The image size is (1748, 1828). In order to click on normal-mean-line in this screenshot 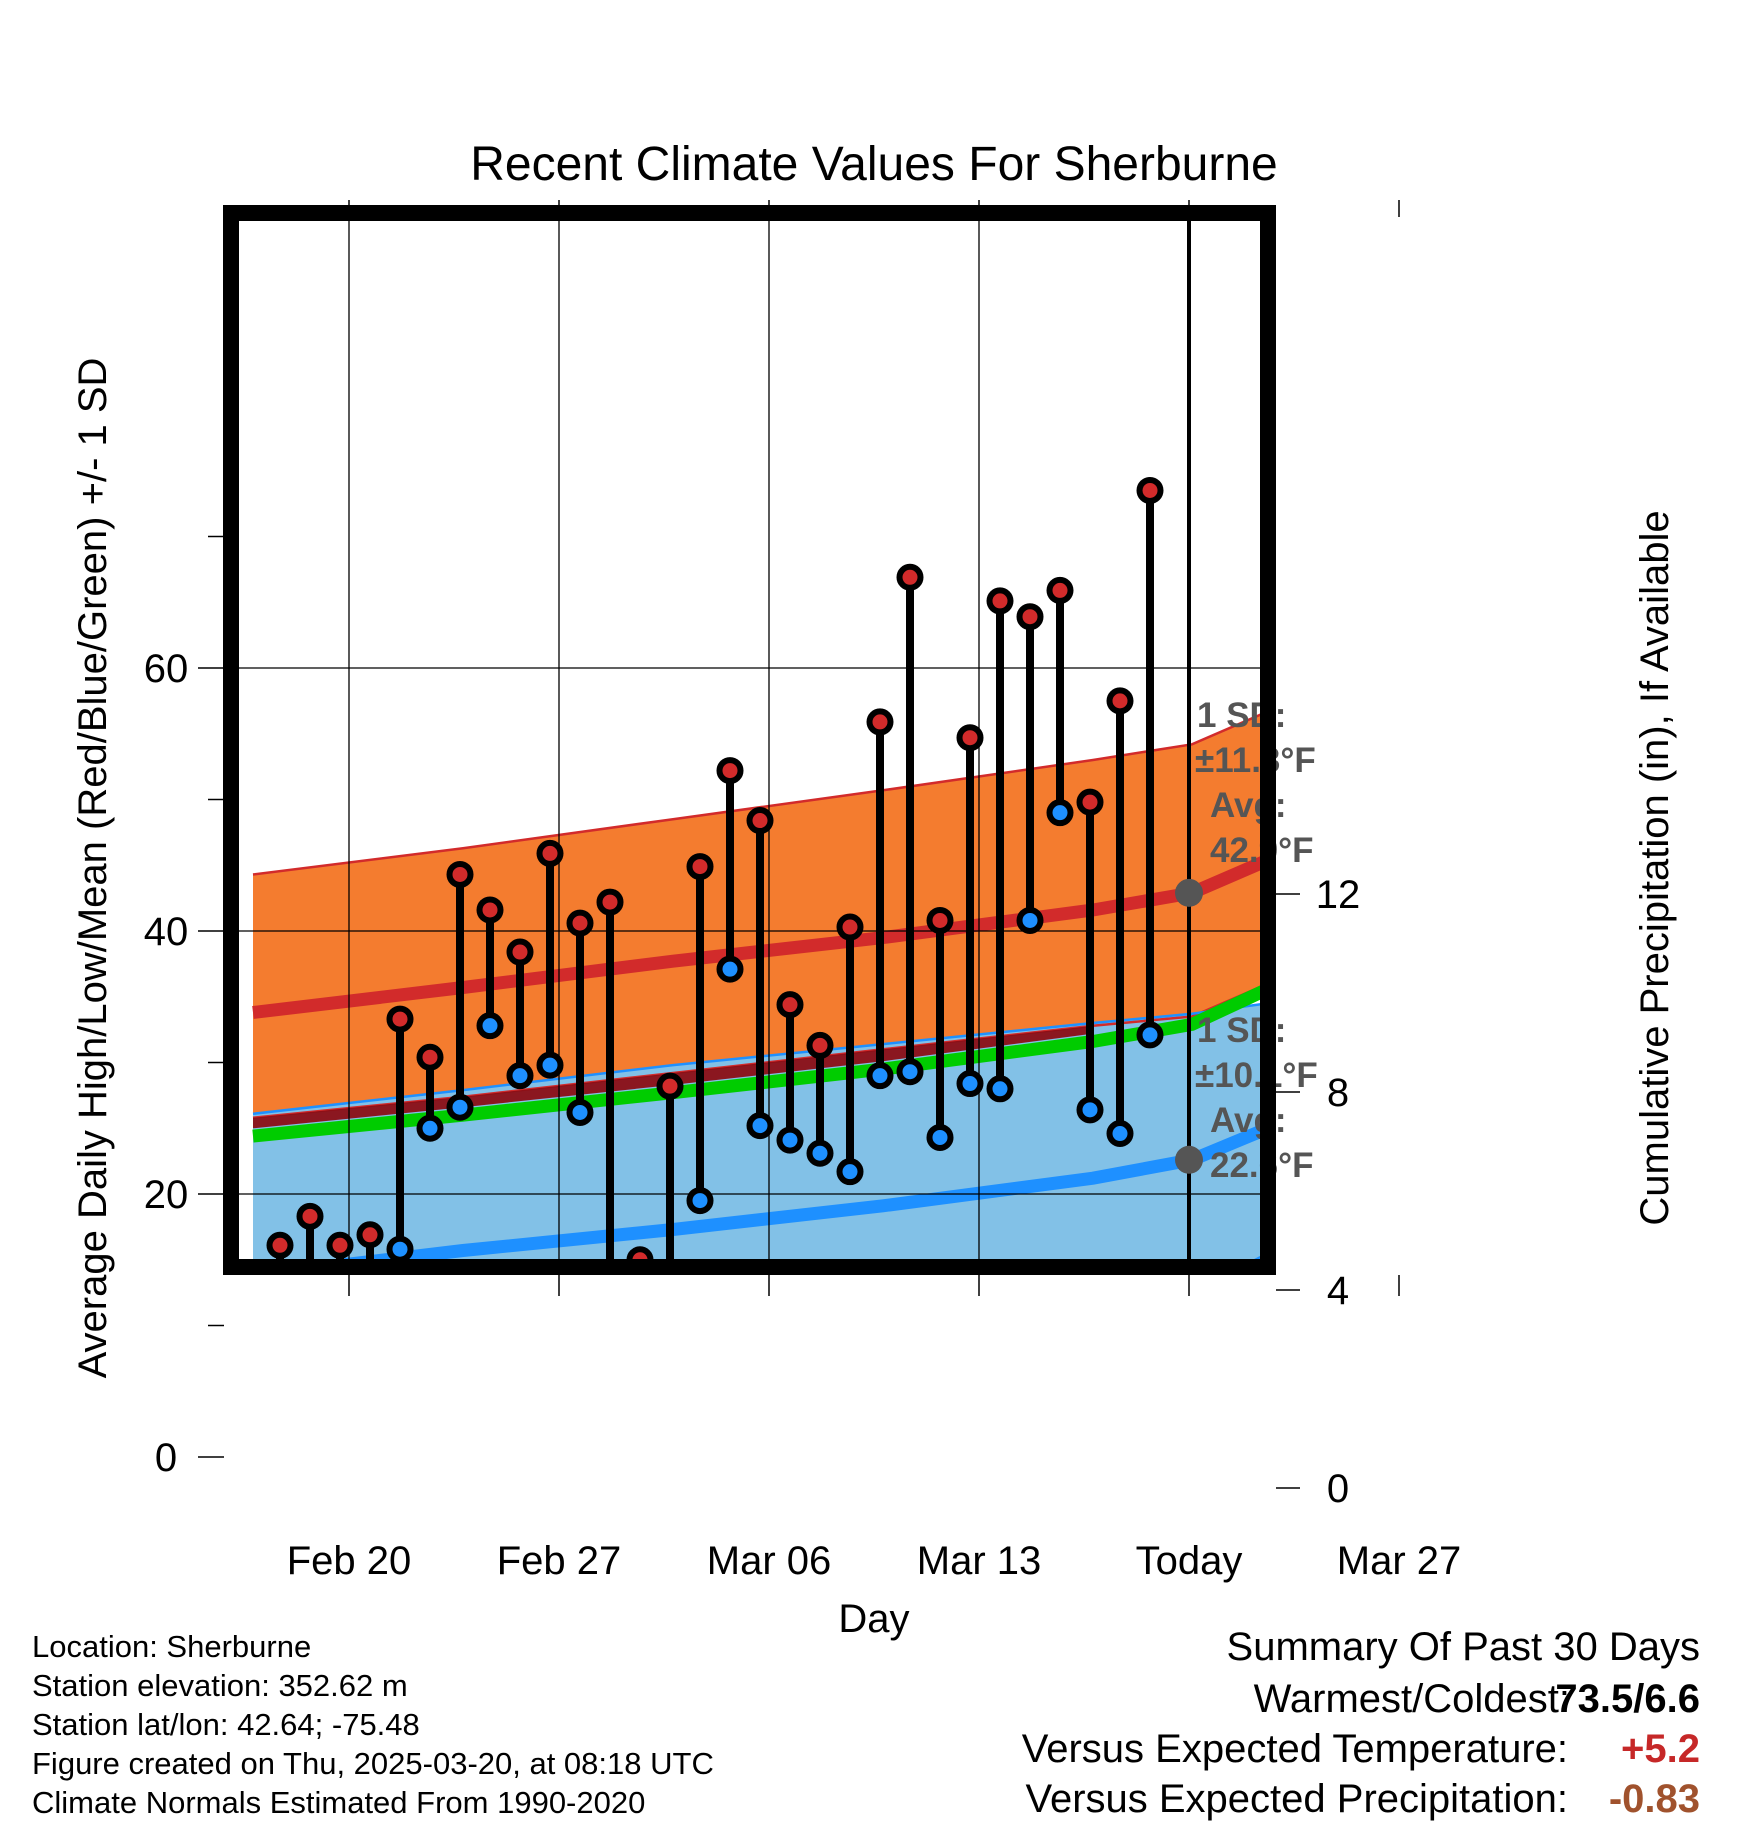, I will do `click(760, 1056)`.